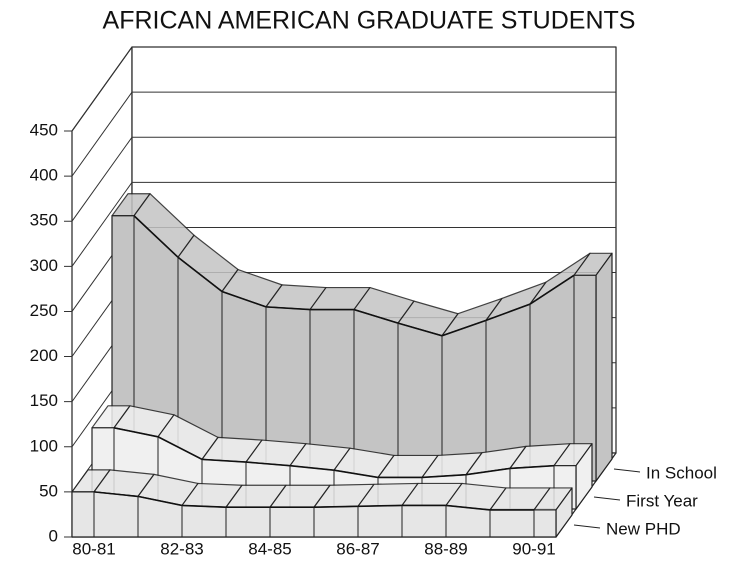 The image size is (738, 564). I want to click on ribbon-end, so click(604, 367).